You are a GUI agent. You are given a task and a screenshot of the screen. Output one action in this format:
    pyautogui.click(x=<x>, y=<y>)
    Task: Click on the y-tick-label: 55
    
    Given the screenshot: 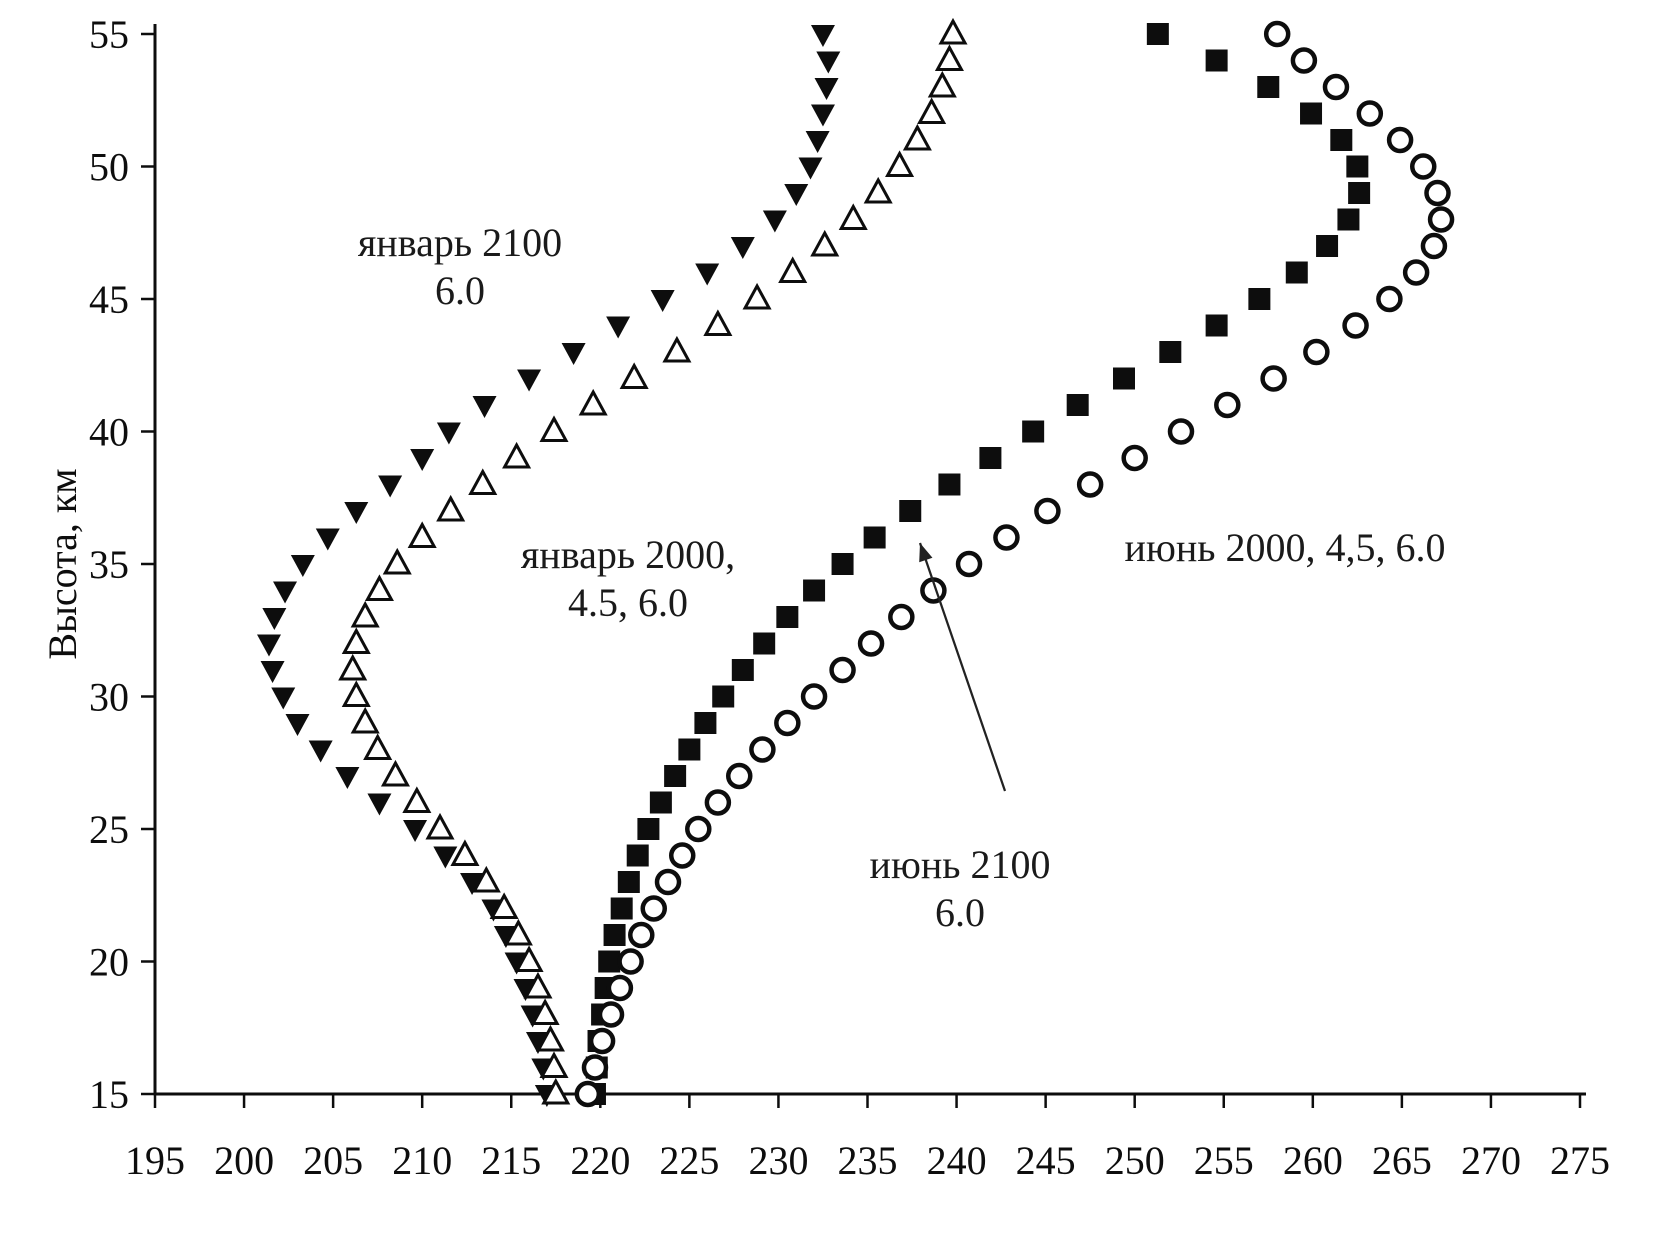 What is the action you would take?
    pyautogui.click(x=109, y=36)
    